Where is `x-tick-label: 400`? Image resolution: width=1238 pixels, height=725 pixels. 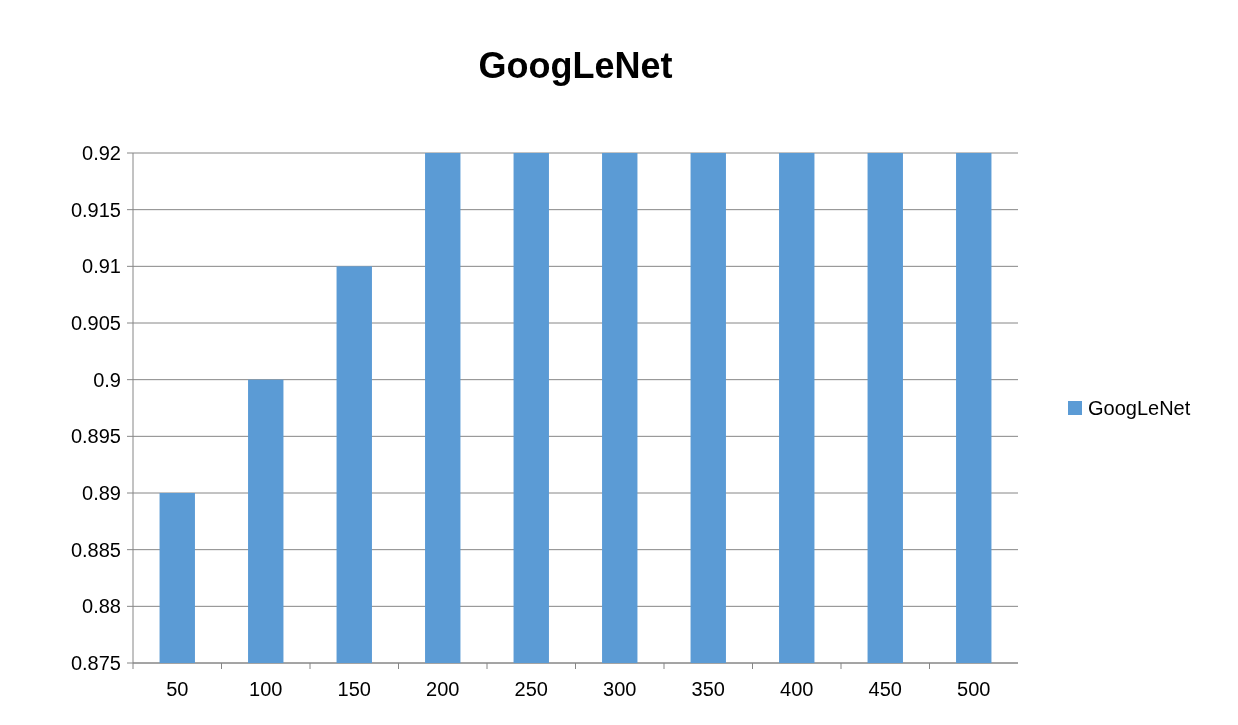 x-tick-label: 400 is located at coordinates (797, 689).